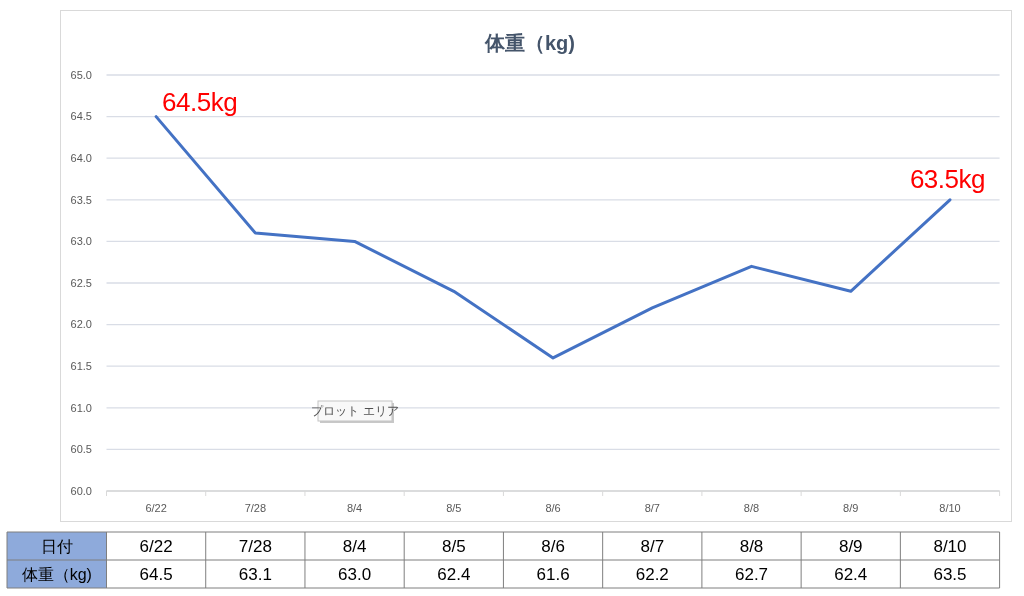  What do you see at coordinates (255, 575) in the screenshot?
I see `data-label: 63.1` at bounding box center [255, 575].